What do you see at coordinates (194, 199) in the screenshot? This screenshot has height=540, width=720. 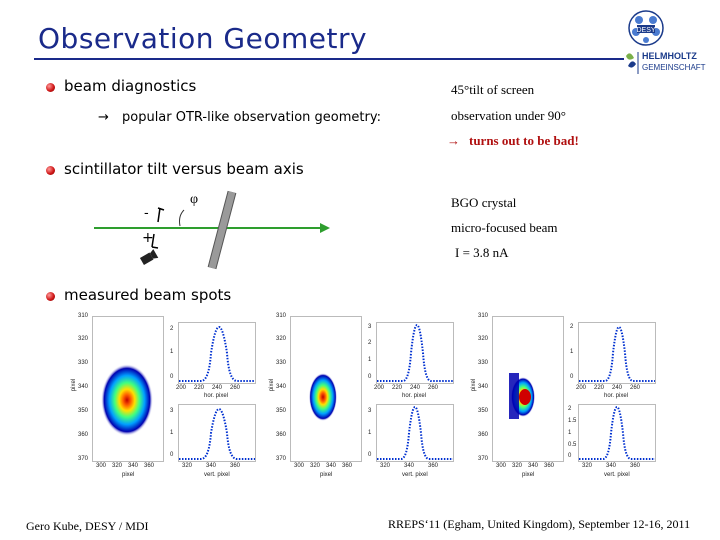 I see `phi-label: φ` at bounding box center [194, 199].